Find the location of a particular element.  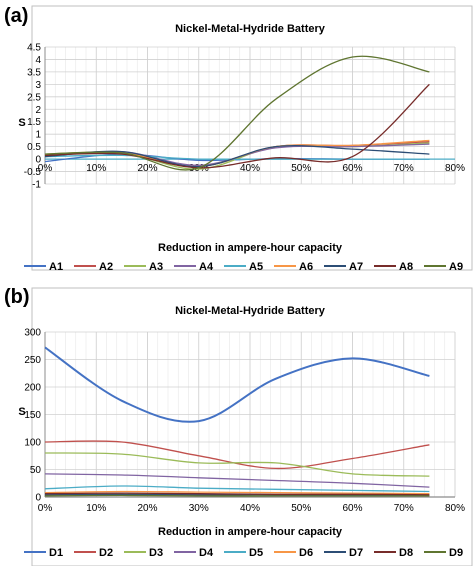

series-line-d9 is located at coordinates (237, 495).